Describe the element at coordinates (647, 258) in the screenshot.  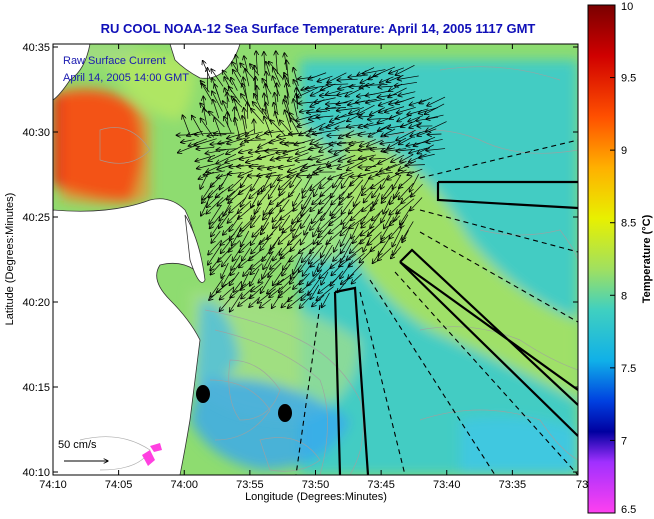
I see `colorbar-label: Temperature (°C)` at that location.